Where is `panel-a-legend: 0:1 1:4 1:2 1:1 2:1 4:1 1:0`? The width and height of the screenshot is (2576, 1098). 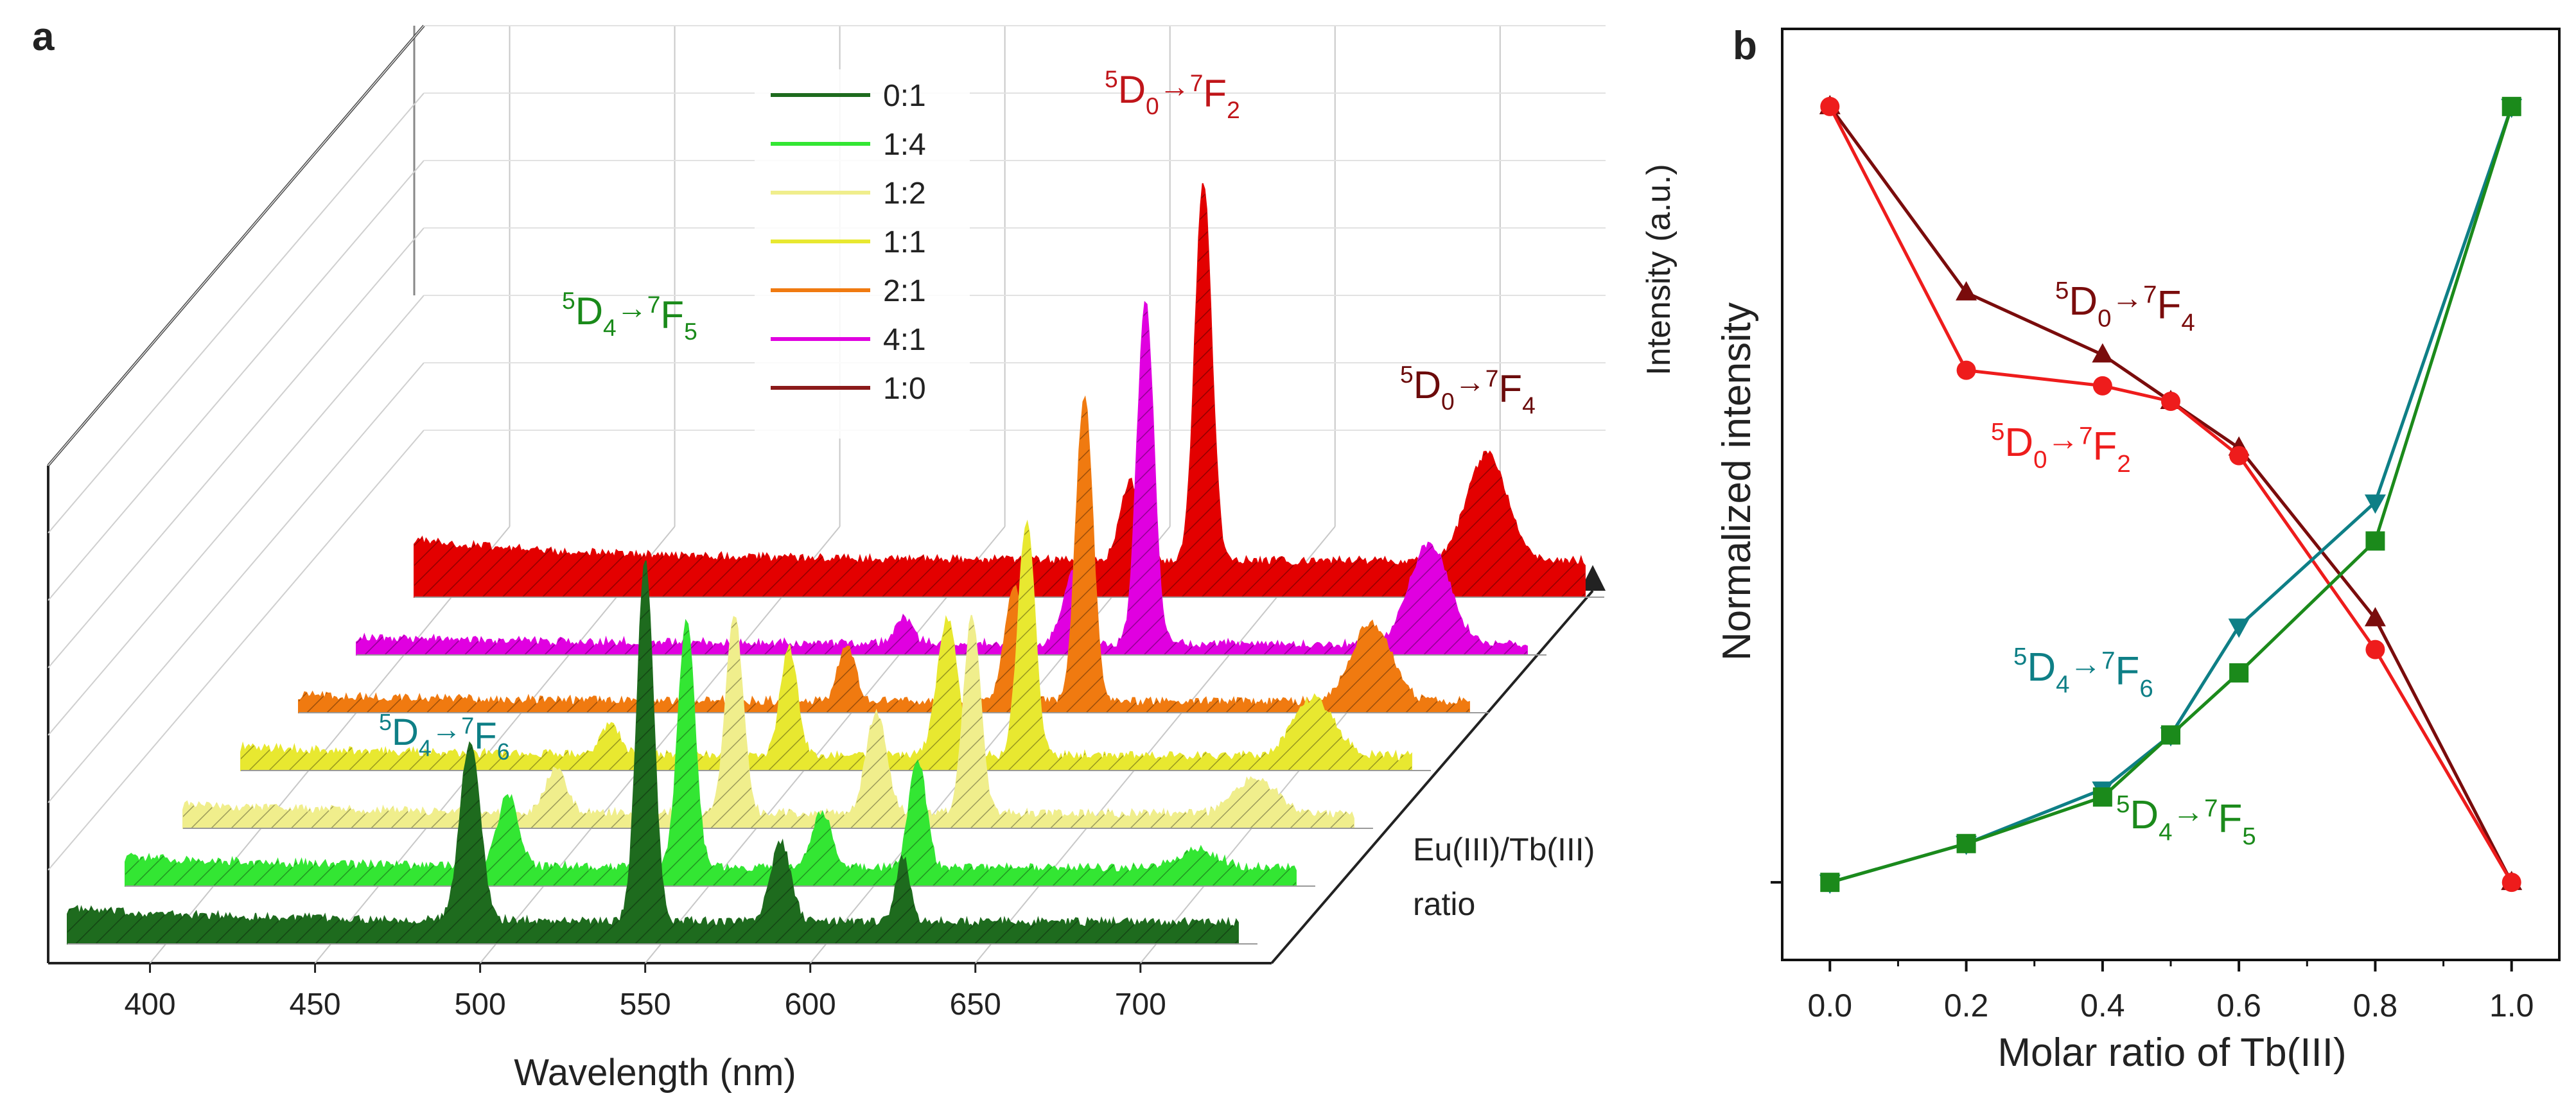
panel-a-legend: 0:1 1:4 1:2 1:1 2:1 4:1 1:0 is located at coordinates (862, 254).